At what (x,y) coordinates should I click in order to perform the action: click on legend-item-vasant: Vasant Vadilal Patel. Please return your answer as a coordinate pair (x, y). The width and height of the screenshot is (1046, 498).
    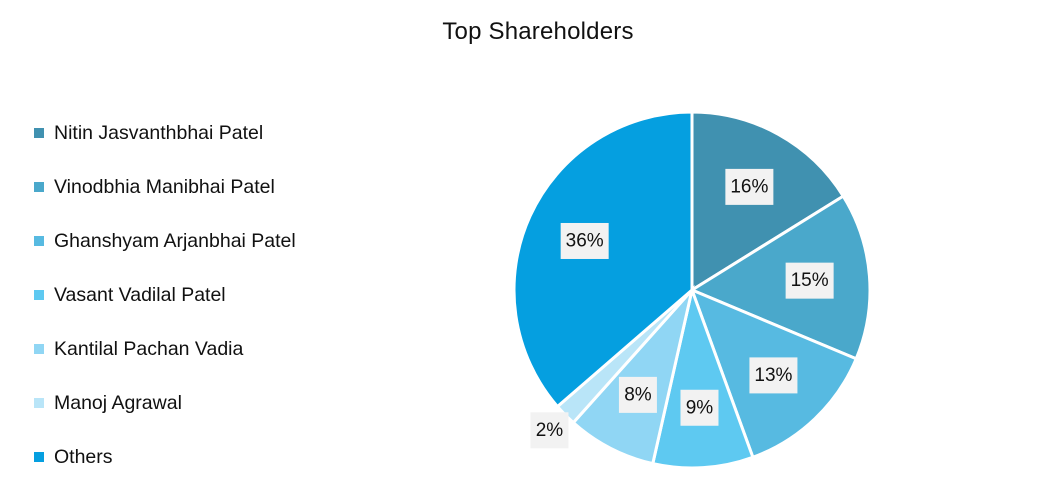
    Looking at the image, I should click on (165, 295).